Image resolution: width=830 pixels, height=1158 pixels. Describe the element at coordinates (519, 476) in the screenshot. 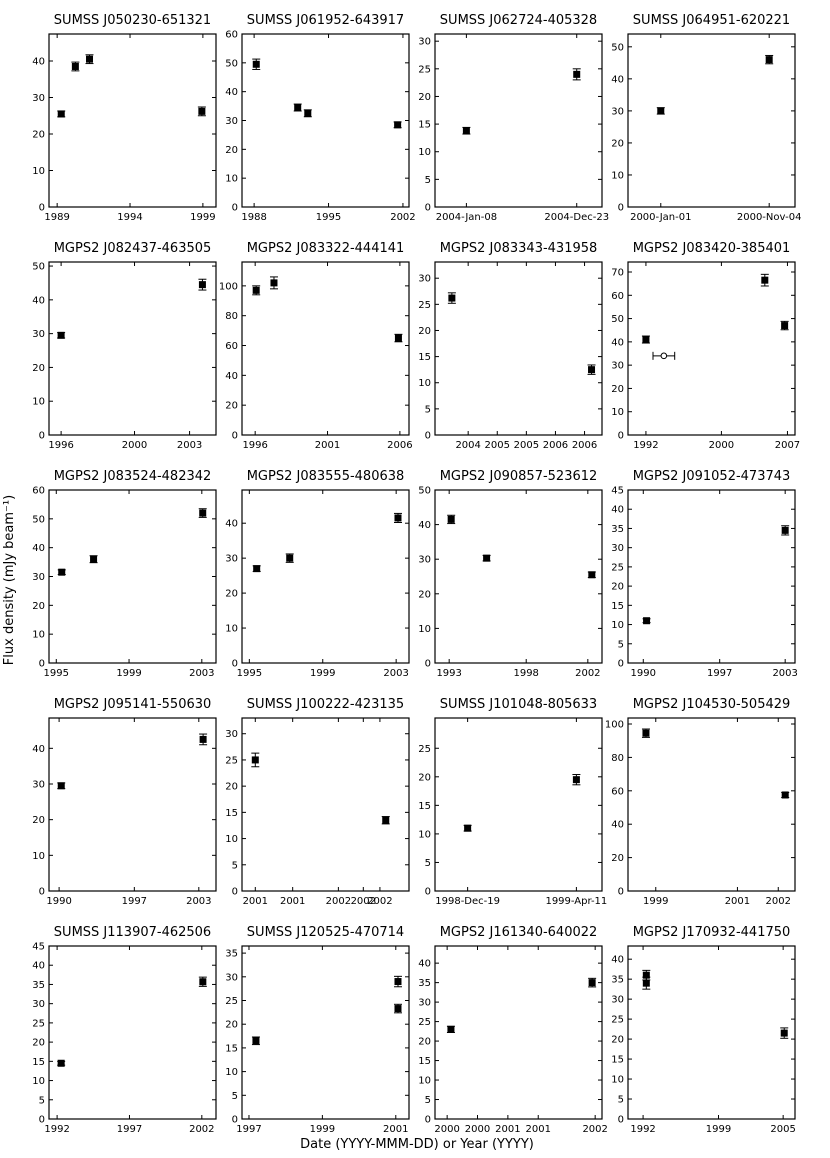

I see `panel-title: MGPS2 J090857-523612` at that location.